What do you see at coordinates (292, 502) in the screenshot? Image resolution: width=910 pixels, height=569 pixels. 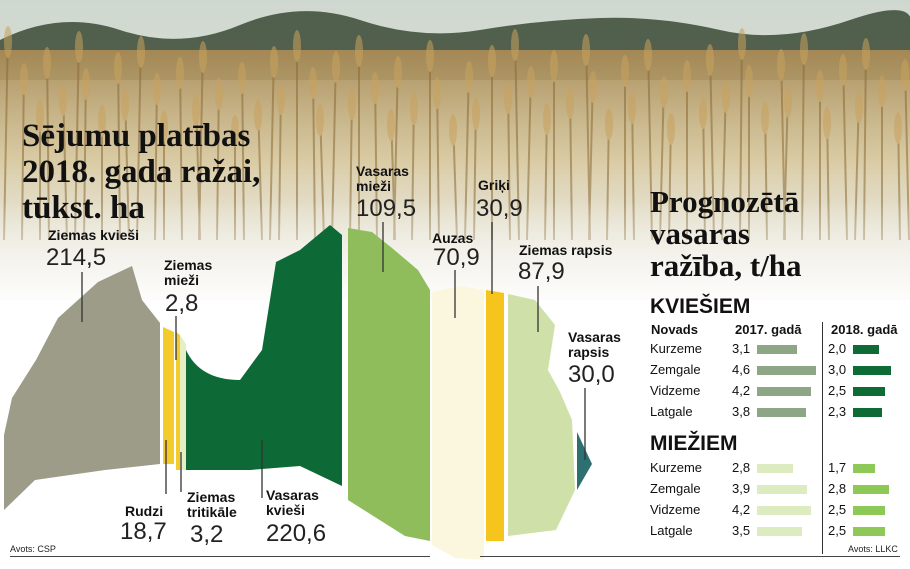 I see `label-vasaras-kviesi: Vasaras kvieši` at bounding box center [292, 502].